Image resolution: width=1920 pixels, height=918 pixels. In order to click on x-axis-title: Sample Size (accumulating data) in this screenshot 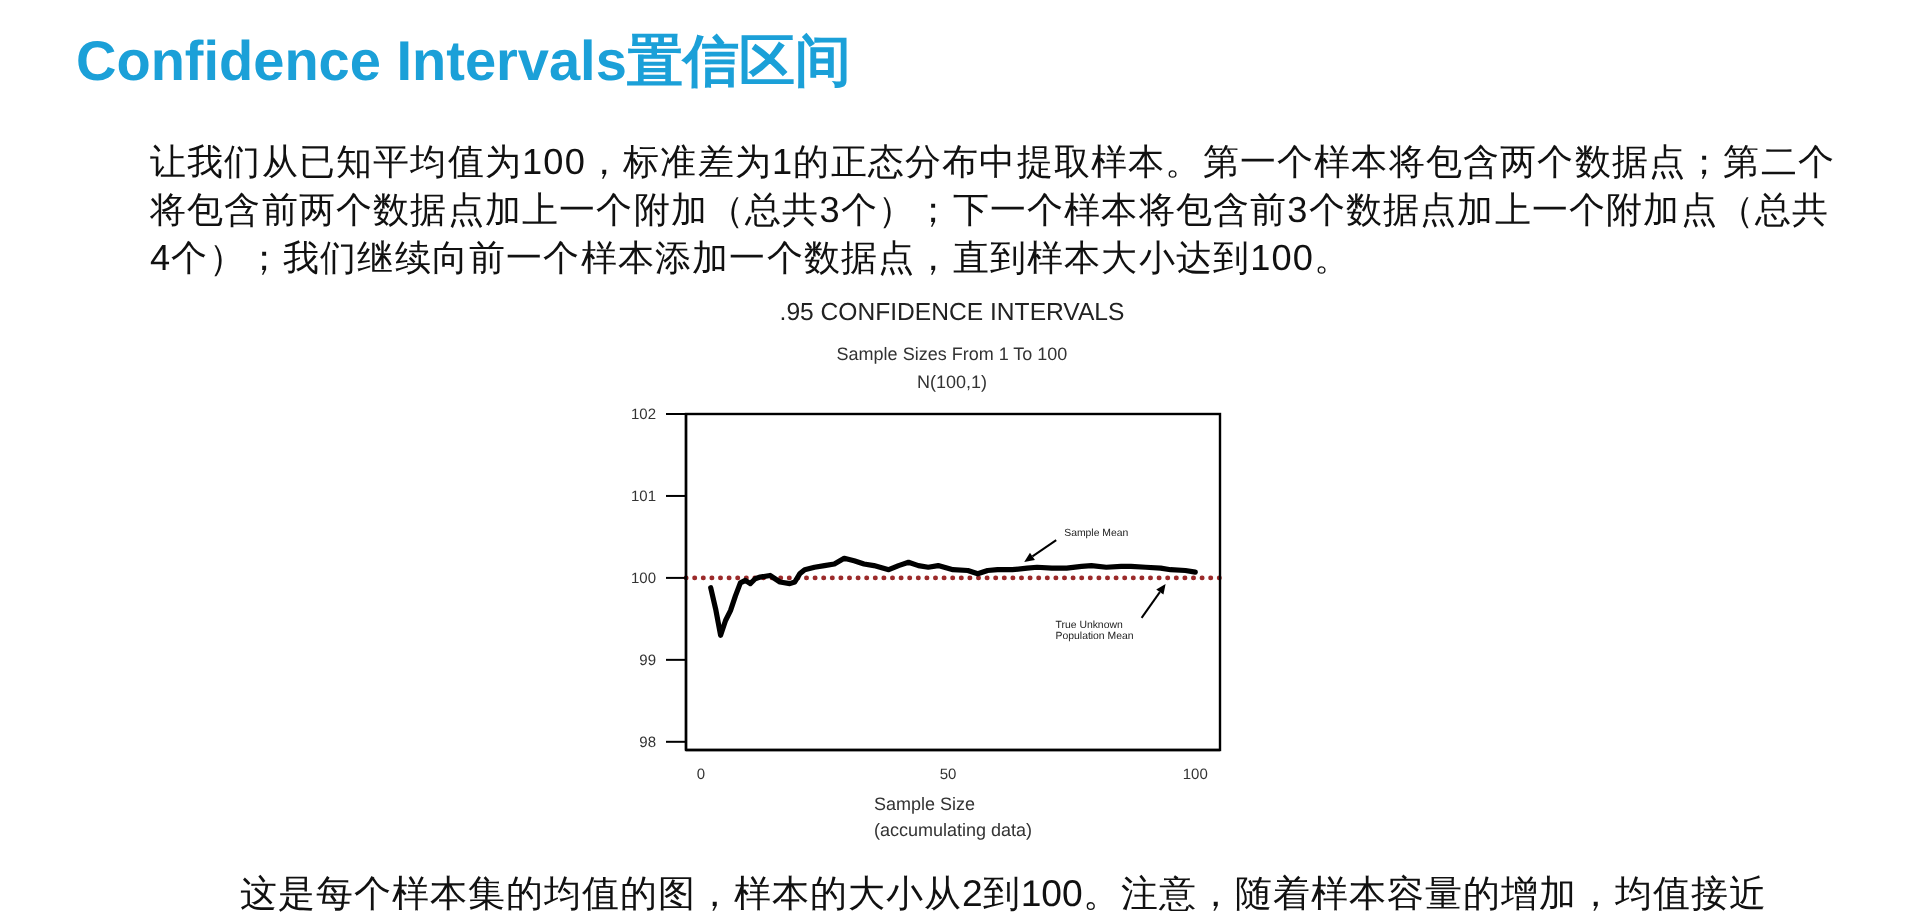, I will do `click(953, 817)`.